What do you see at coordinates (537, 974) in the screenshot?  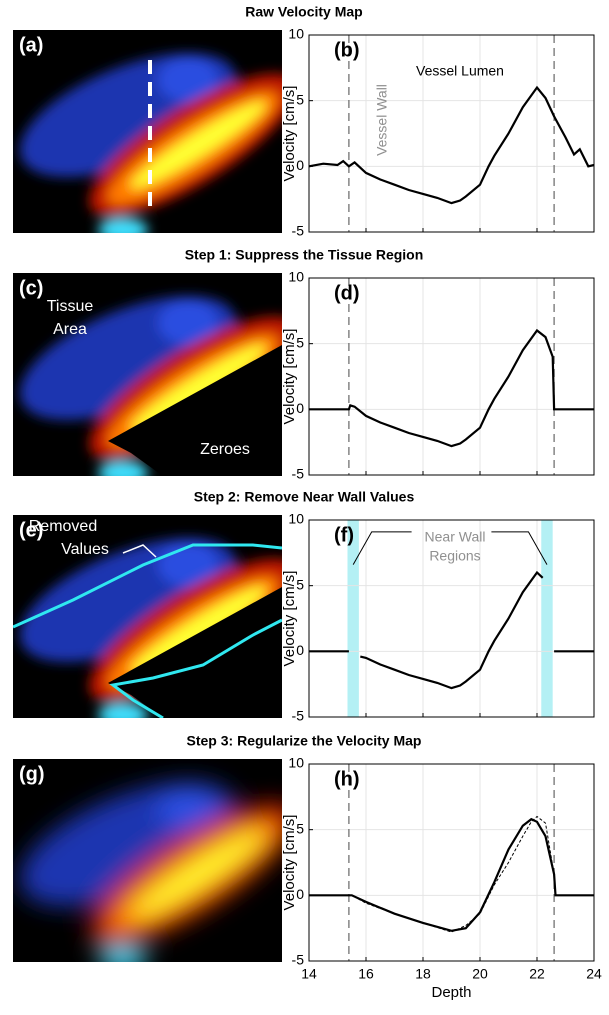 I see `x-tick-label: 22` at bounding box center [537, 974].